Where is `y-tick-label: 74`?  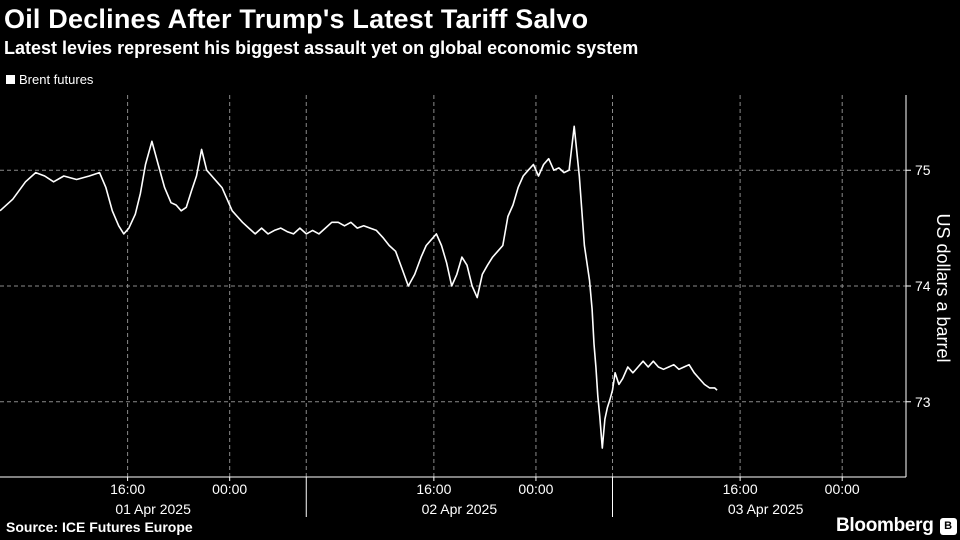
y-tick-label: 74 is located at coordinates (923, 286).